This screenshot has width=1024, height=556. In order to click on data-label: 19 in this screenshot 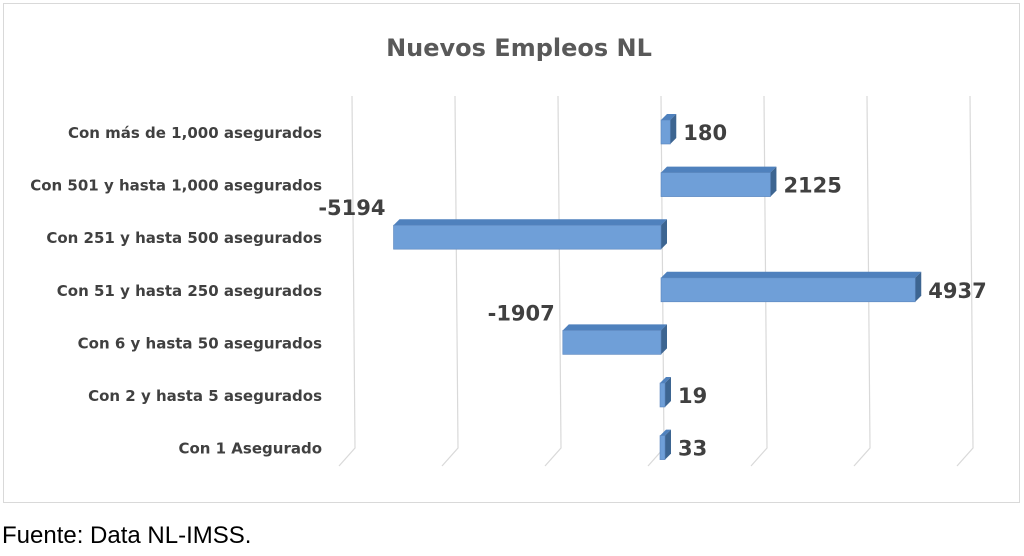, I will do `click(692, 396)`.